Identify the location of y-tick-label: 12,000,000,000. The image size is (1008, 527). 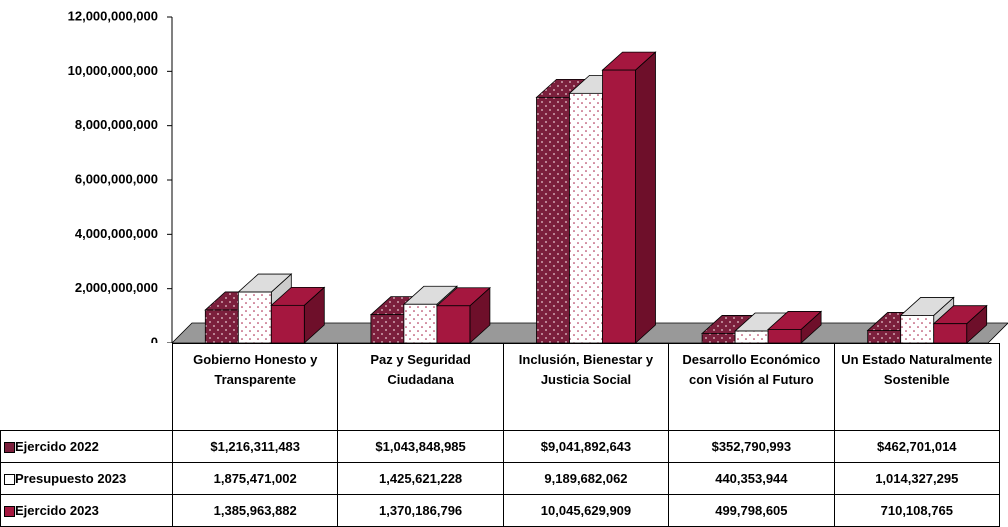
(113, 15).